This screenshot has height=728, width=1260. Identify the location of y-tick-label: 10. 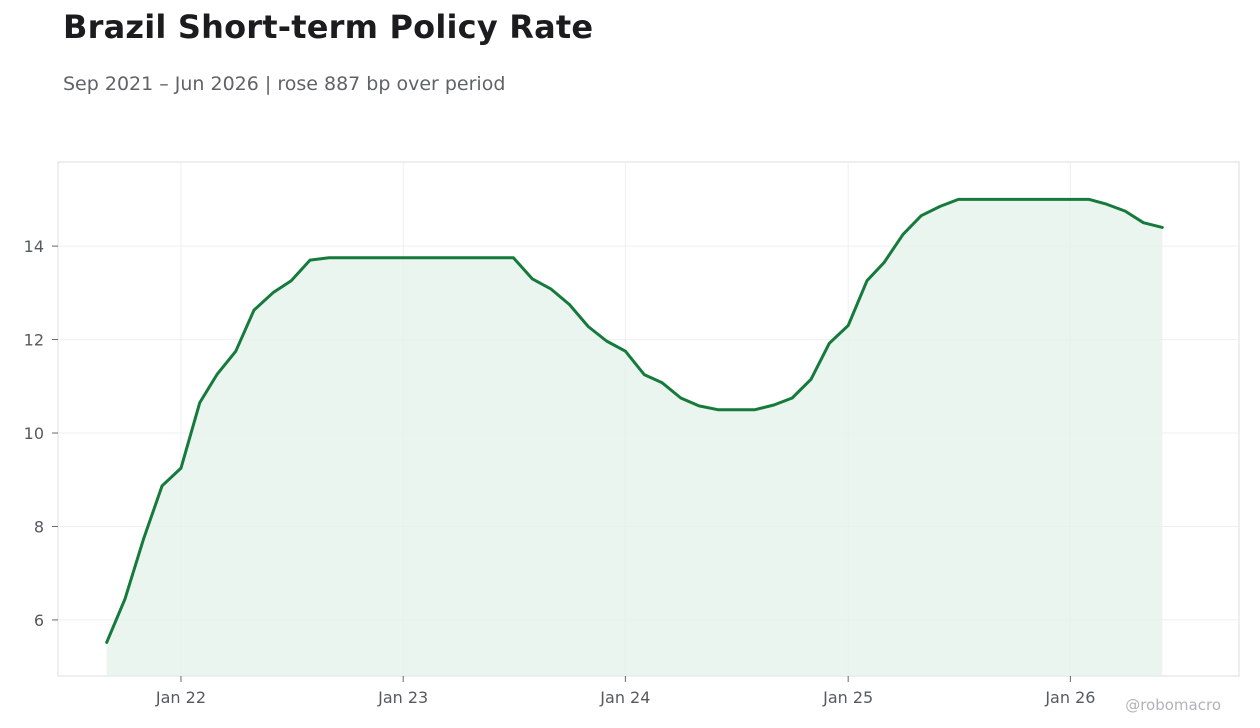
(34, 433).